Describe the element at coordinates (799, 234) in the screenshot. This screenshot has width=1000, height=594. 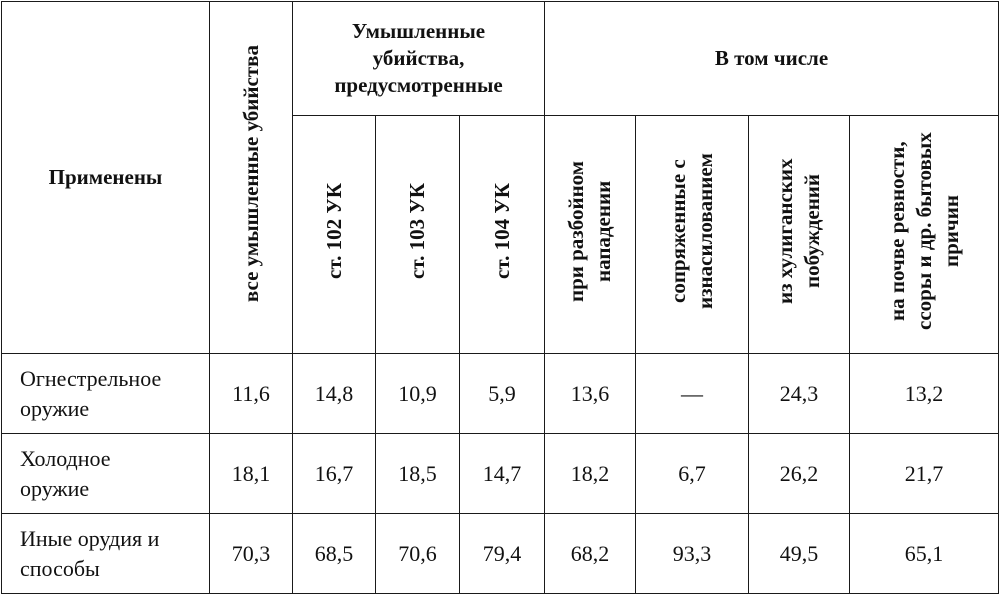
I see `header-hooligan: из хулиганских побуждений` at that location.